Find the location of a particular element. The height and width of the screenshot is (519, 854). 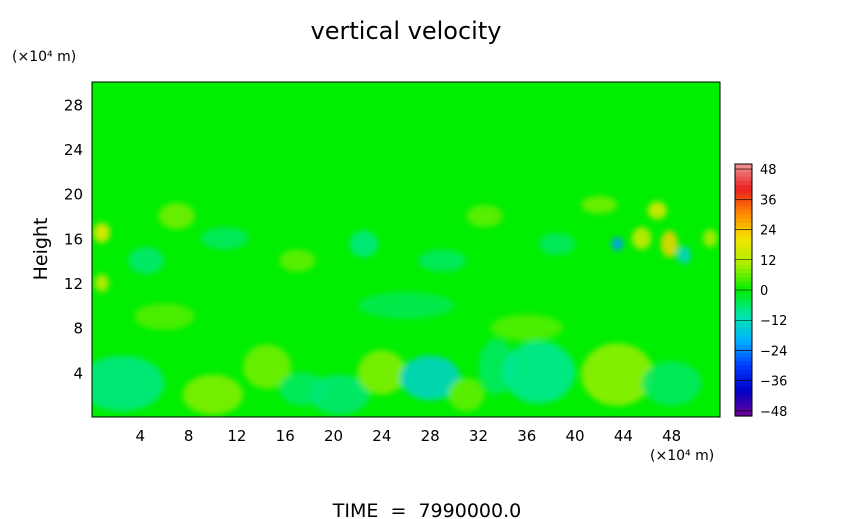

x-axis-ticks: 4 8 12 16 20 24 28 32 36 40 44 48 is located at coordinates (409, 436).